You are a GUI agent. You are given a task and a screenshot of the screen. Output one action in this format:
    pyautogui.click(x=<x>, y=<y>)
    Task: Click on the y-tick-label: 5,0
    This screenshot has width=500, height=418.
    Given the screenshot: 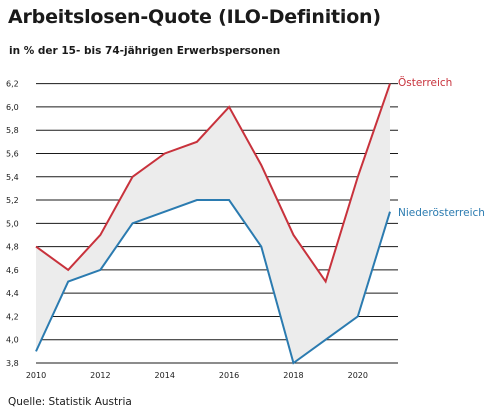 What is the action you would take?
    pyautogui.click(x=12, y=223)
    